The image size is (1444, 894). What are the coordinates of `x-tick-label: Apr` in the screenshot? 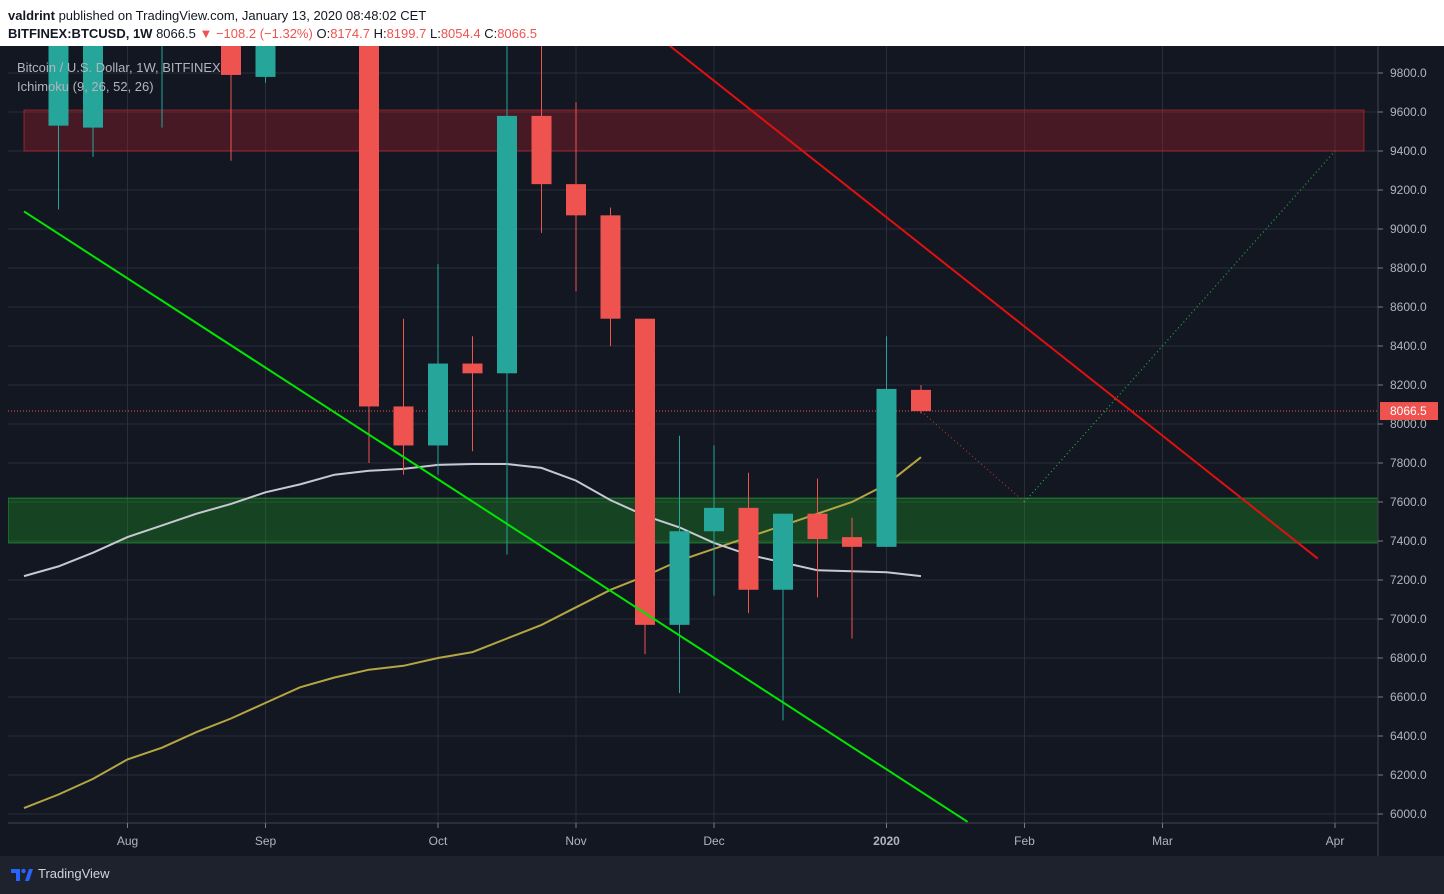 It's located at (1335, 841).